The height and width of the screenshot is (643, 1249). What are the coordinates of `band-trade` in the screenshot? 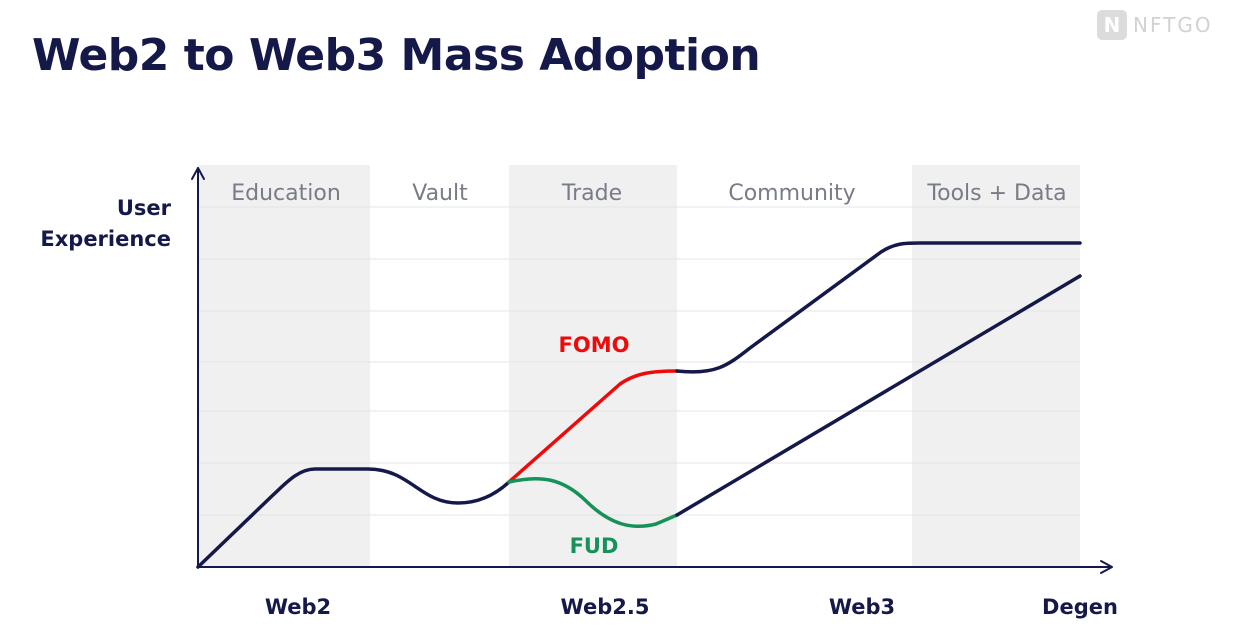 It's located at (593, 366).